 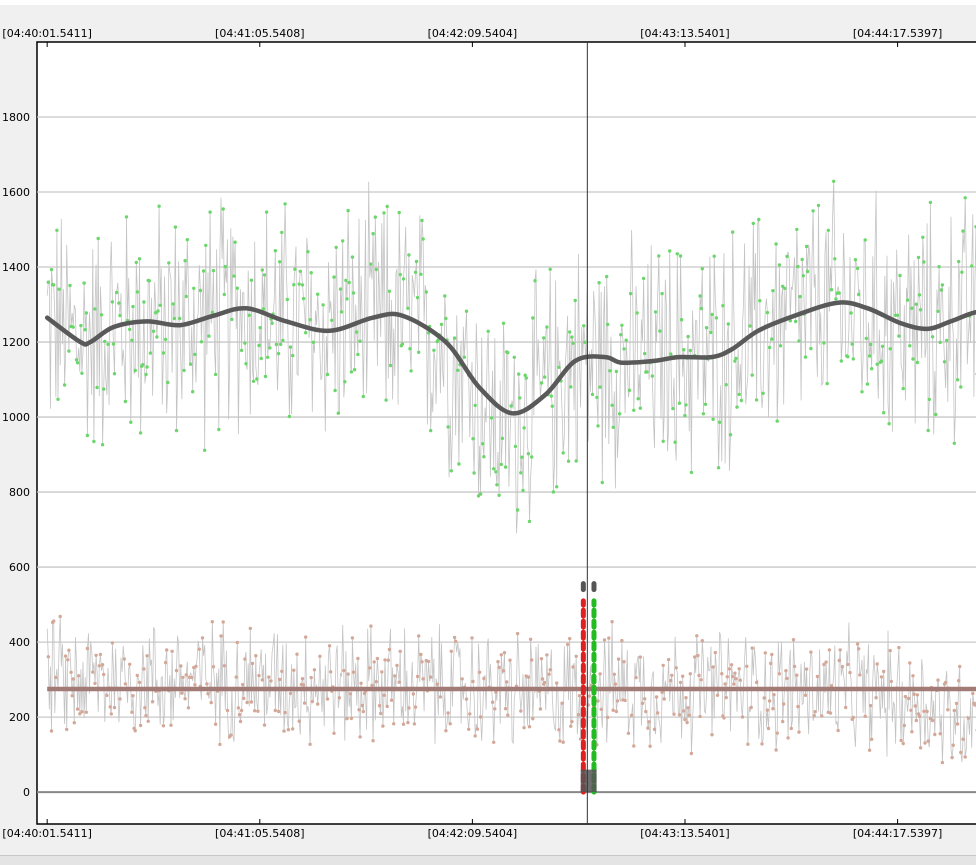 I want to click on y-tick-label: 600, so click(x=19, y=567).